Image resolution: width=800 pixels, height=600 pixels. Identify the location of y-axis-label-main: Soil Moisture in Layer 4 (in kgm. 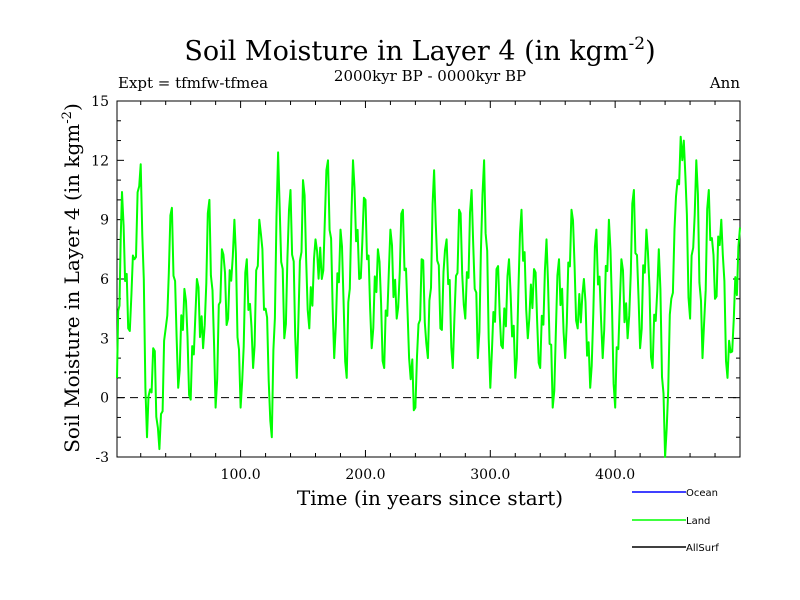
(72, 288).